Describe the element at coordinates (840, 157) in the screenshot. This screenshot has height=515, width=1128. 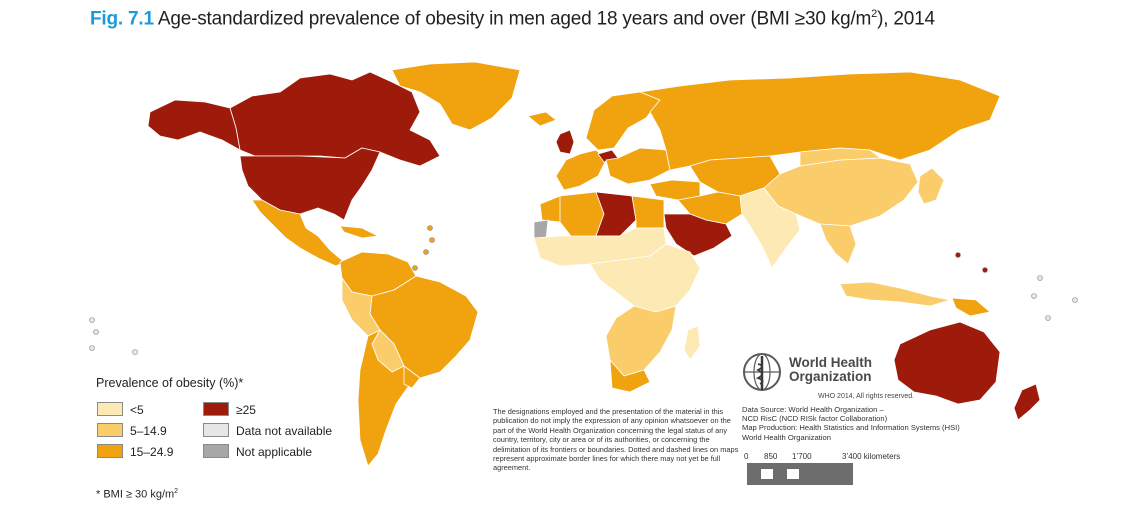
I see `region-mongolia` at that location.